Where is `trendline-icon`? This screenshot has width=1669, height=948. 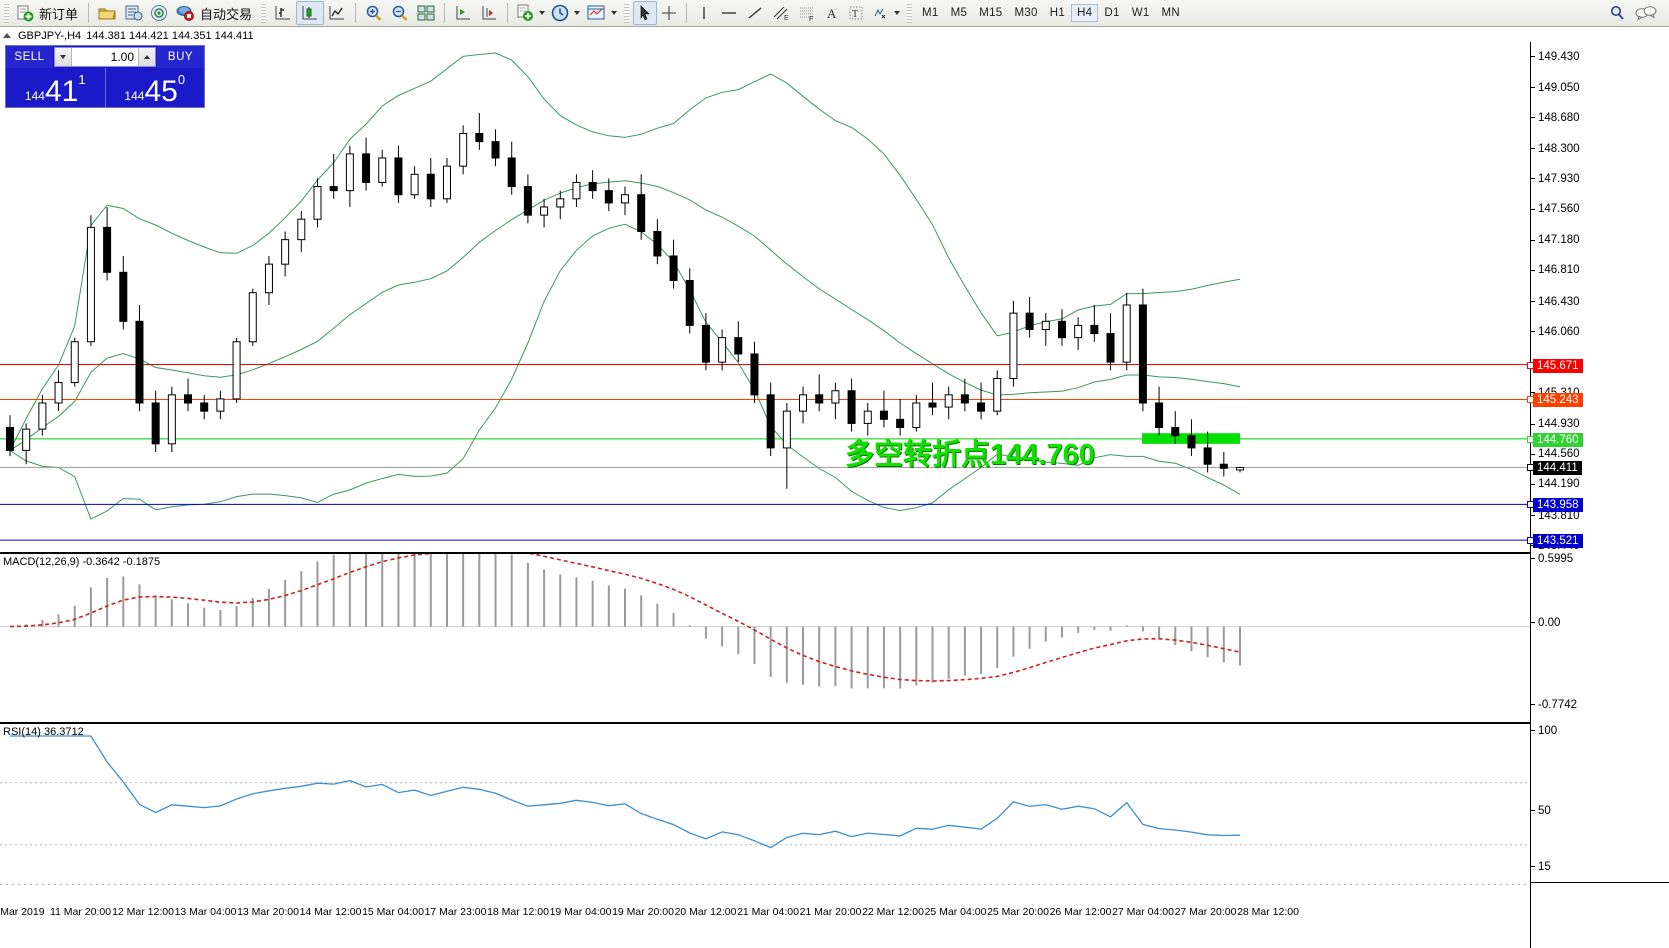 trendline-icon is located at coordinates (755, 13).